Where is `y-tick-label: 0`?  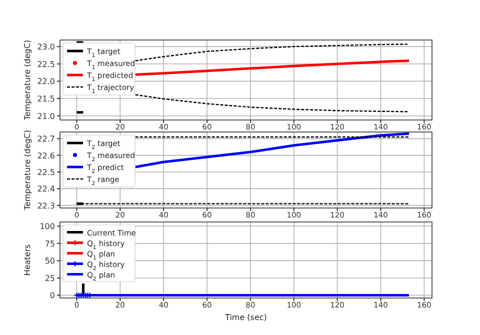 y-tick-label: 0 is located at coordinates (52, 295).